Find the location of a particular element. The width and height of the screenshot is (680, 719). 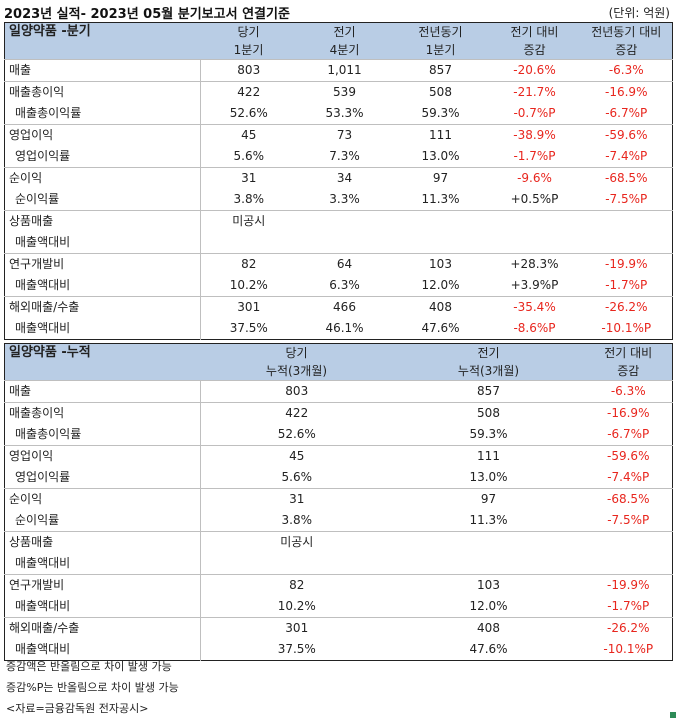

table-row: 순이익 31 34 97 -9.6% -68.5% is located at coordinates (338, 178).